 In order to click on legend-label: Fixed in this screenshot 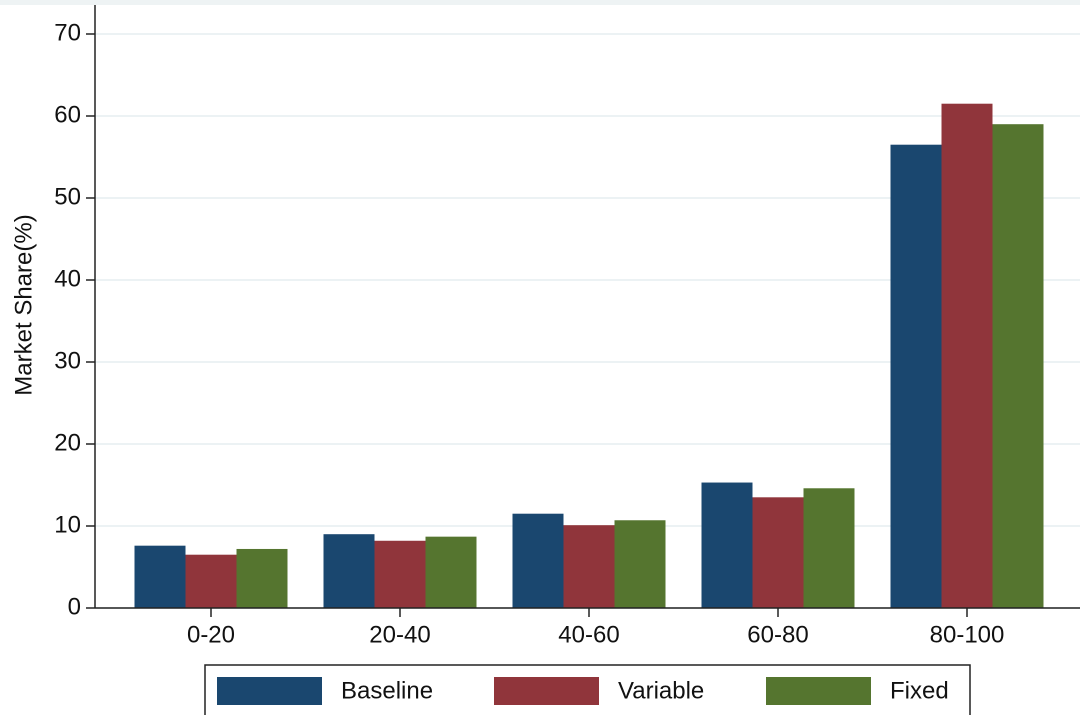, I will do `click(919, 690)`.